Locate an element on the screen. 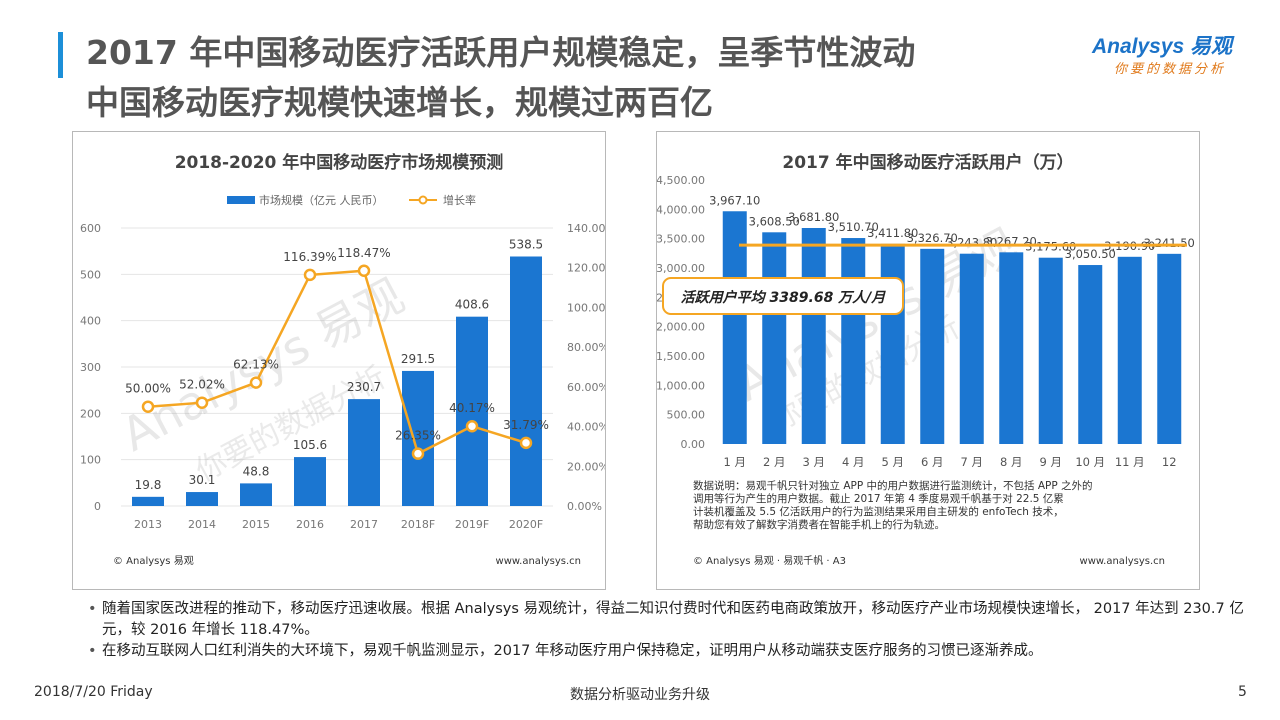 The image size is (1280, 720). page-number: 5 is located at coordinates (1242, 692).